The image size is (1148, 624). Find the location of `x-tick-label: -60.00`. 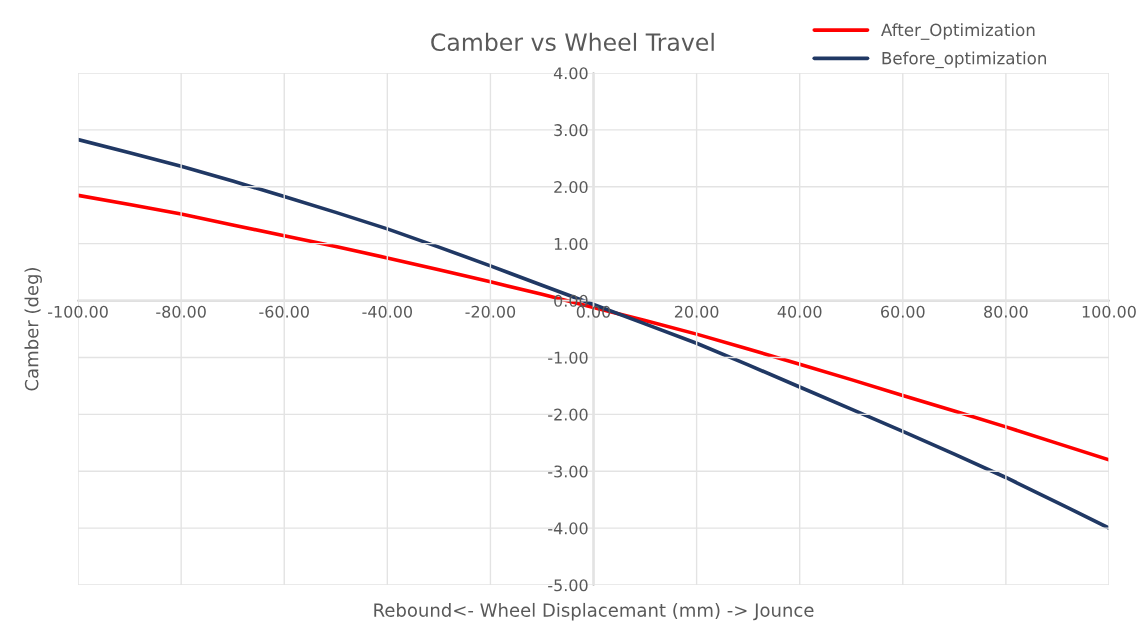

x-tick-label: -60.00 is located at coordinates (284, 311).